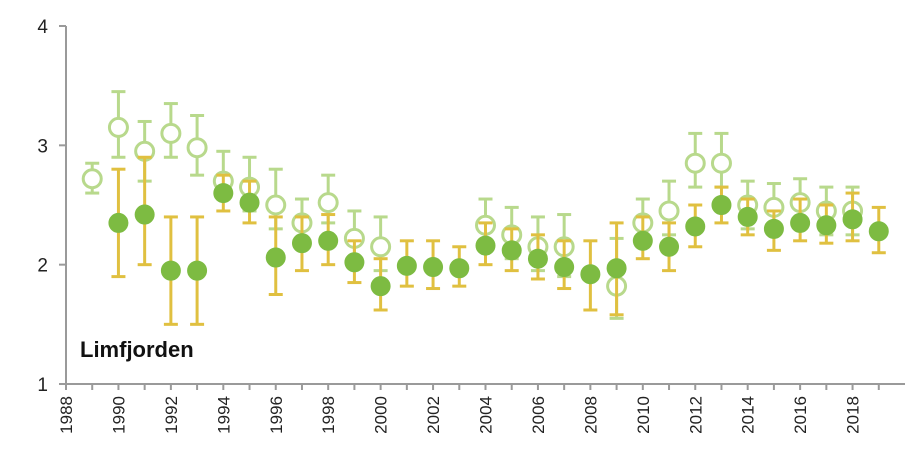 The image size is (914, 466). Describe the element at coordinates (42, 146) in the screenshot. I see `y-tick-label: 3` at that location.